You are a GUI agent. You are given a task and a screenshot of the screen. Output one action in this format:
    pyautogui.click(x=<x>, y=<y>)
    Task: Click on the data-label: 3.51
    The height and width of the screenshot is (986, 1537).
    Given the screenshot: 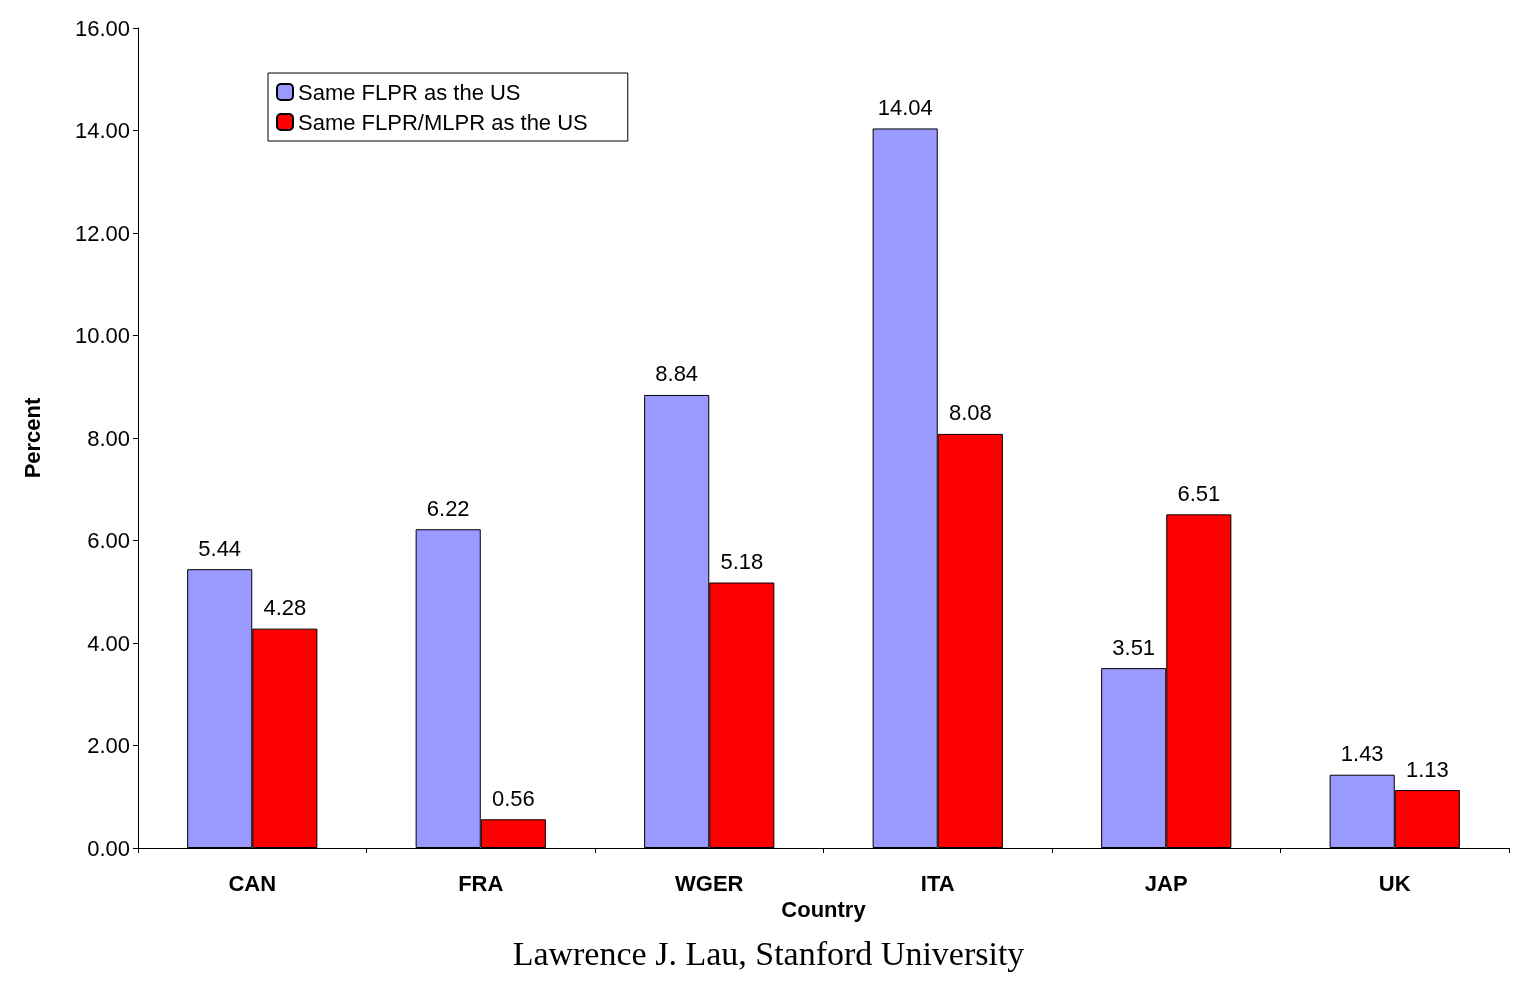 What is the action you would take?
    pyautogui.click(x=1134, y=647)
    